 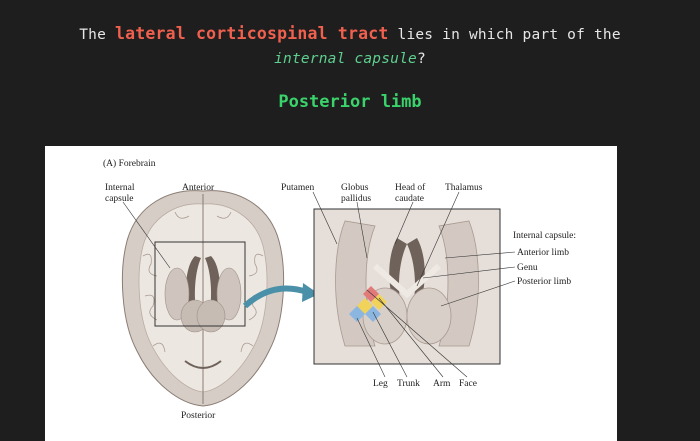 What do you see at coordinates (345, 59) in the screenshot?
I see `question-italic: internal capsule` at bounding box center [345, 59].